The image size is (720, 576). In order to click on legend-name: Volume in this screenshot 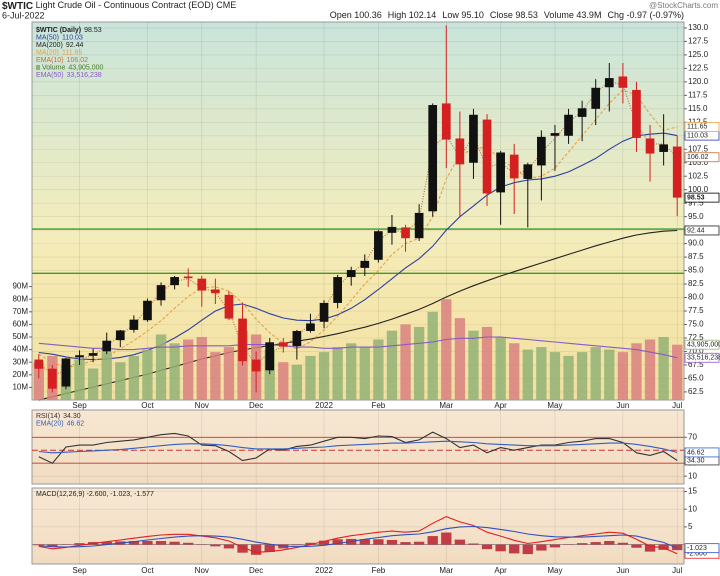, I will do `click(53, 67)`.